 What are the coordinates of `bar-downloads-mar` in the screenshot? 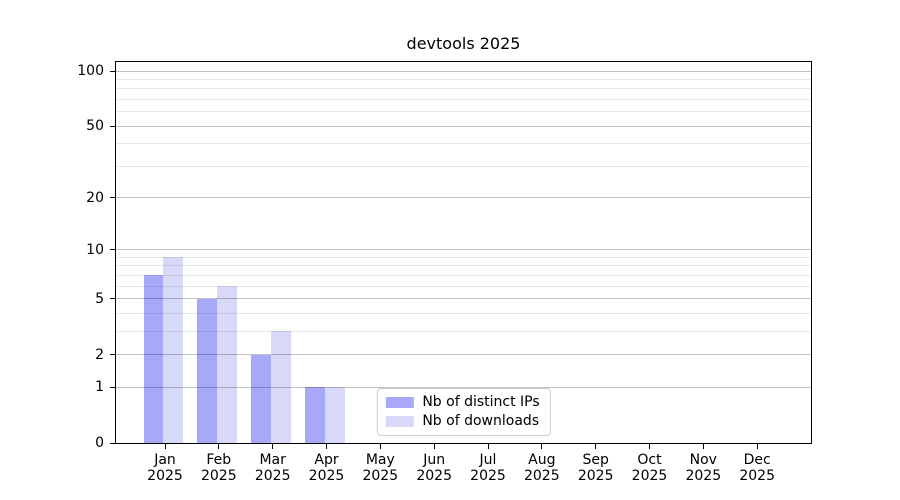 It's located at (281, 387).